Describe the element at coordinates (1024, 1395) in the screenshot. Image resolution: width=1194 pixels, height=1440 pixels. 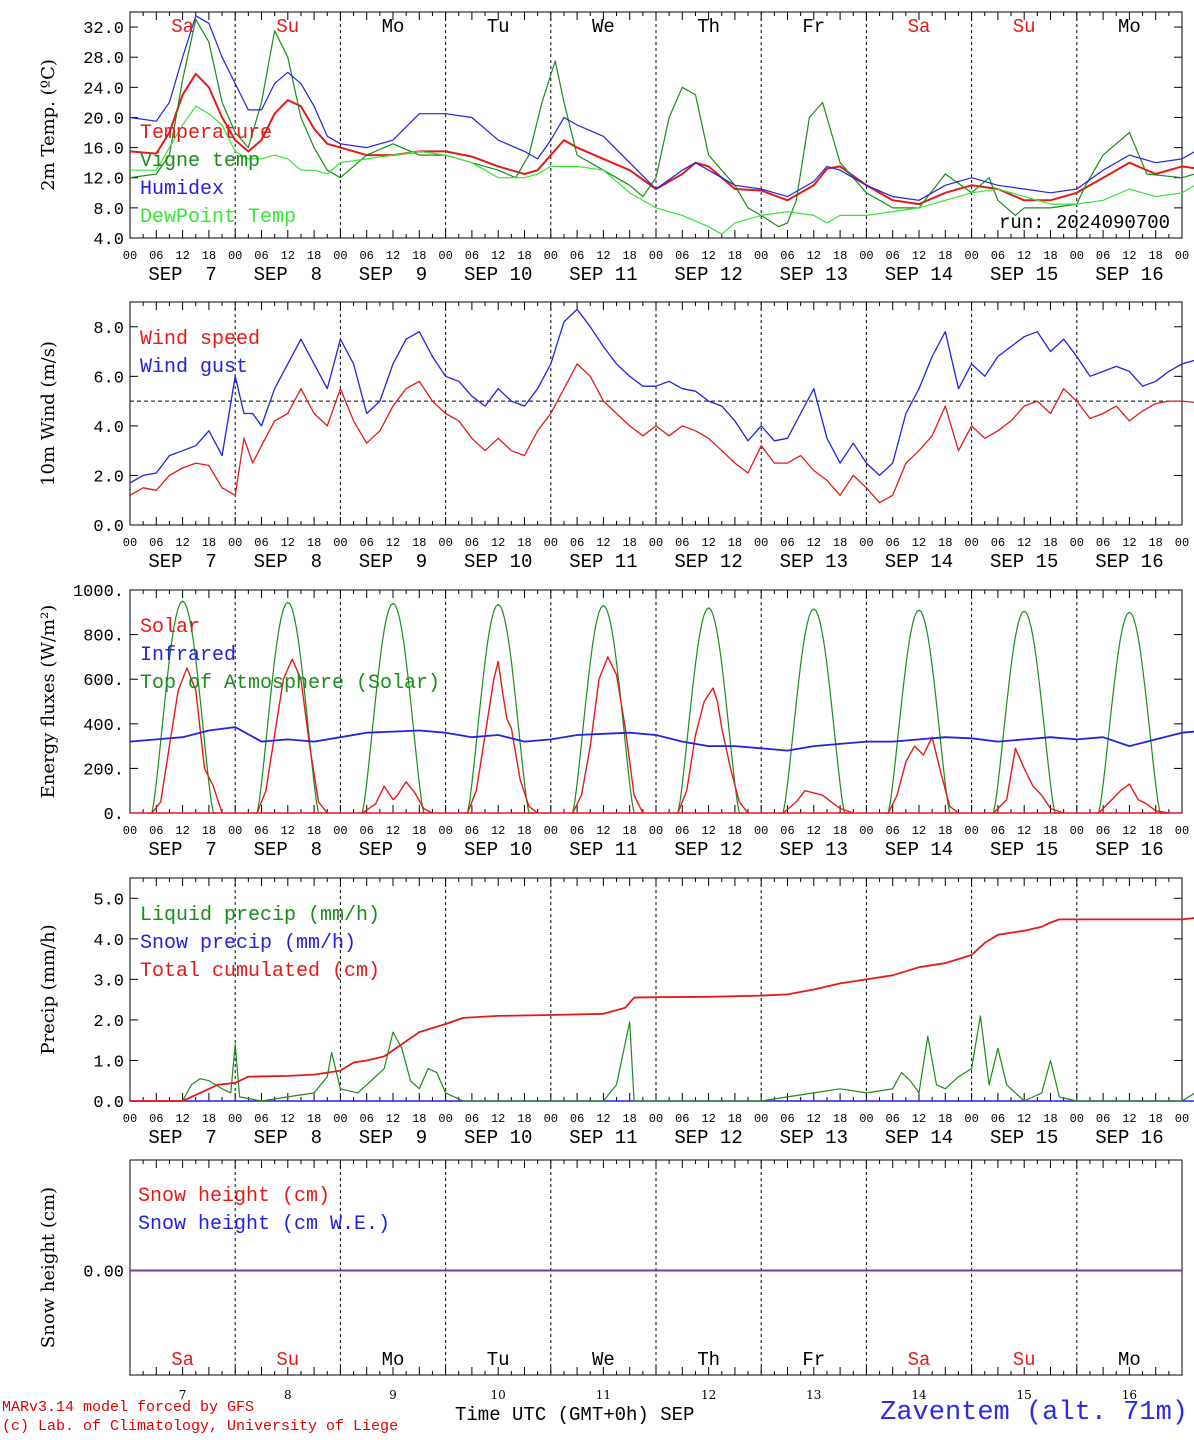
I see `day-number-label: 15` at that location.